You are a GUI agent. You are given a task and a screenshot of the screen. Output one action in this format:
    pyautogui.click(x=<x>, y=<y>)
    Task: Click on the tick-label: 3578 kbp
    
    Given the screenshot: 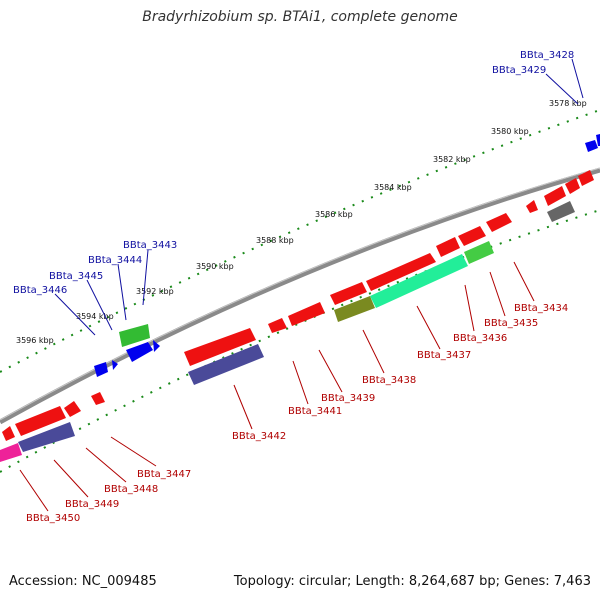 What is the action you would take?
    pyautogui.click(x=568, y=103)
    